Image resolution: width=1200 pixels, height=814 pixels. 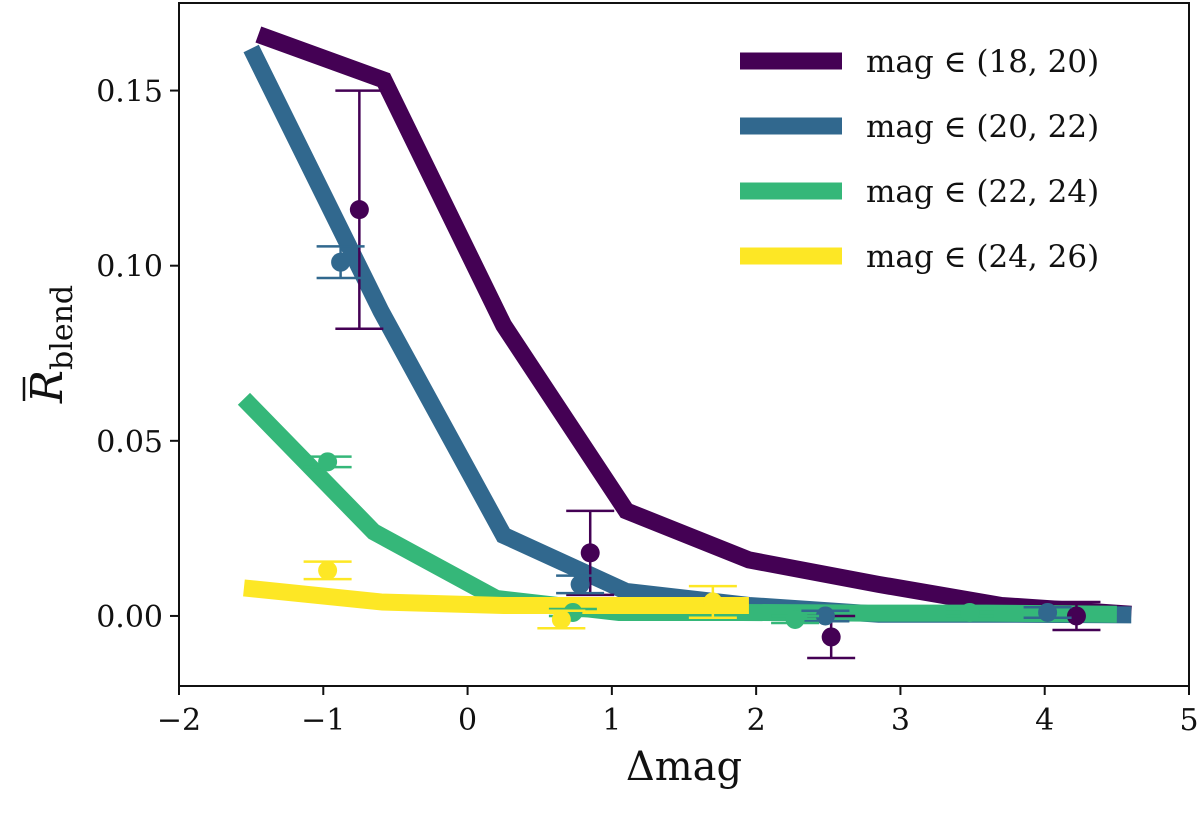 I want to click on x-tick-label: 0, so click(x=467, y=720).